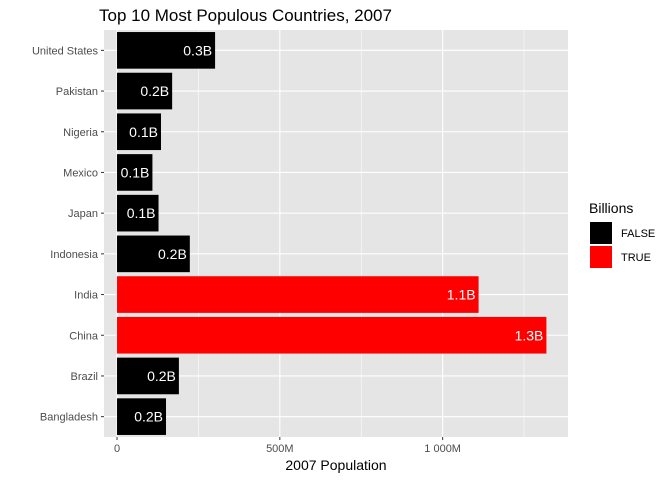  Describe the element at coordinates (636, 258) in the screenshot. I see `legend-key-label: TRUE` at that location.